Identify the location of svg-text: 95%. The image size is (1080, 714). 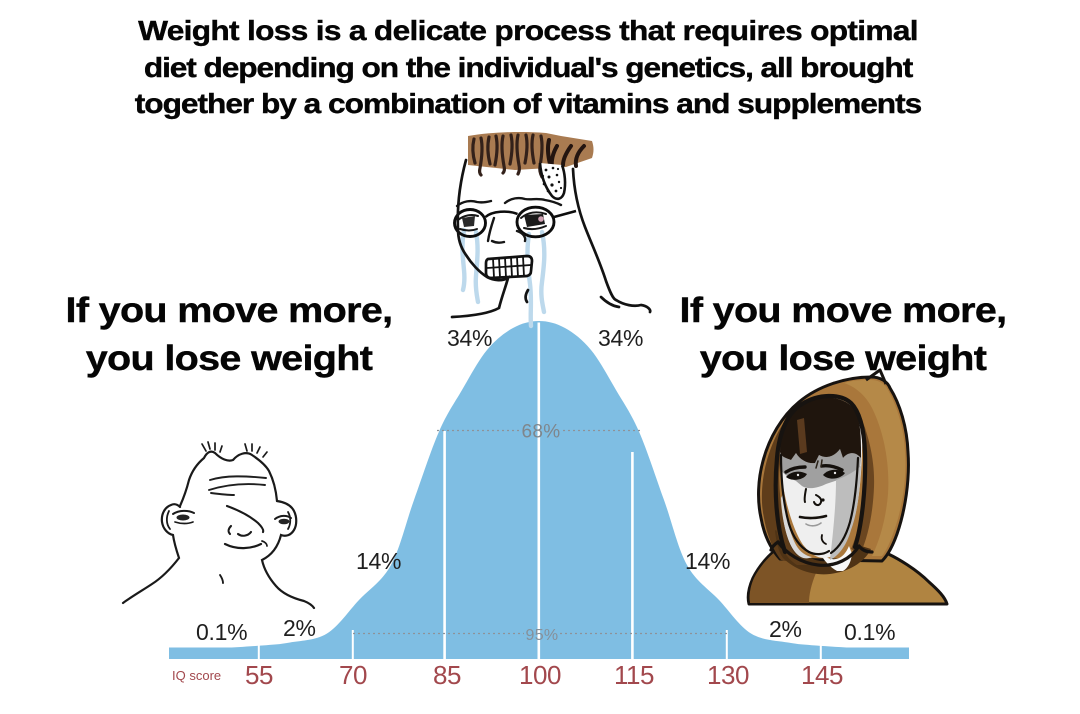
(542, 635).